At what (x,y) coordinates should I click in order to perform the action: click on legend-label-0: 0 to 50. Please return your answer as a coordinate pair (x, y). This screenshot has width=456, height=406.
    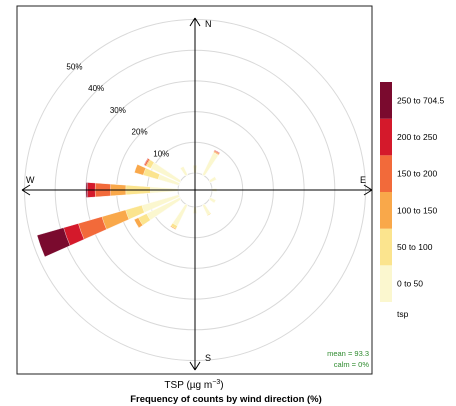
    Looking at the image, I should click on (410, 284).